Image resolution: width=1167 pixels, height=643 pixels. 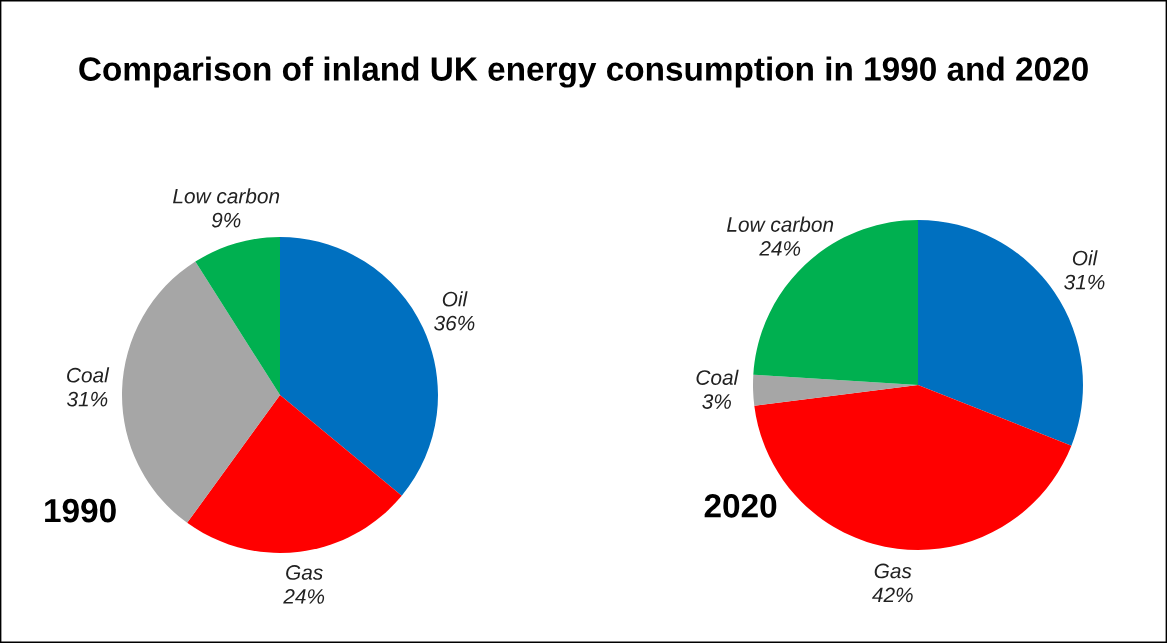 What do you see at coordinates (892, 595) in the screenshot?
I see `data-label: 42%` at bounding box center [892, 595].